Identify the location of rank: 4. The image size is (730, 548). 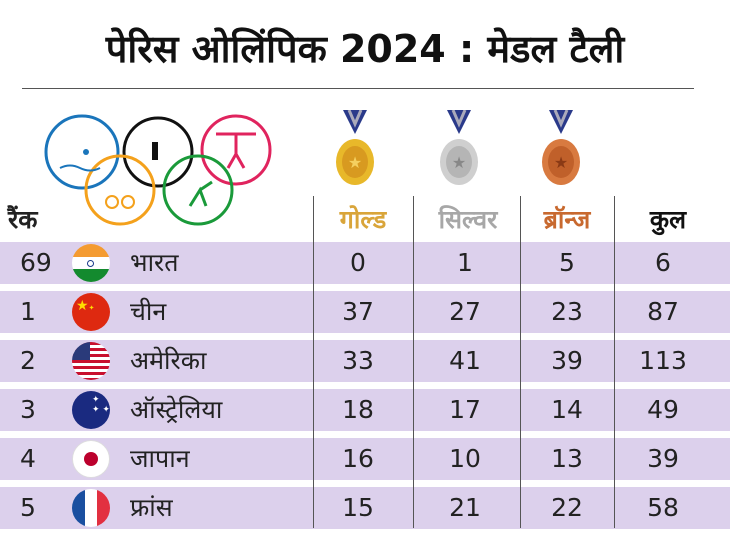
(28, 458).